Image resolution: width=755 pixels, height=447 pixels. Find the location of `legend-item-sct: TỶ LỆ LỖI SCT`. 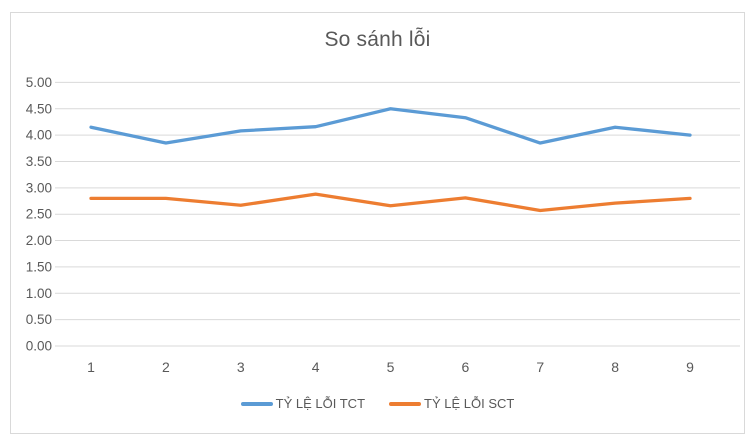

legend-item-sct: TỶ LỆ LỖI SCT is located at coordinates (451, 403).